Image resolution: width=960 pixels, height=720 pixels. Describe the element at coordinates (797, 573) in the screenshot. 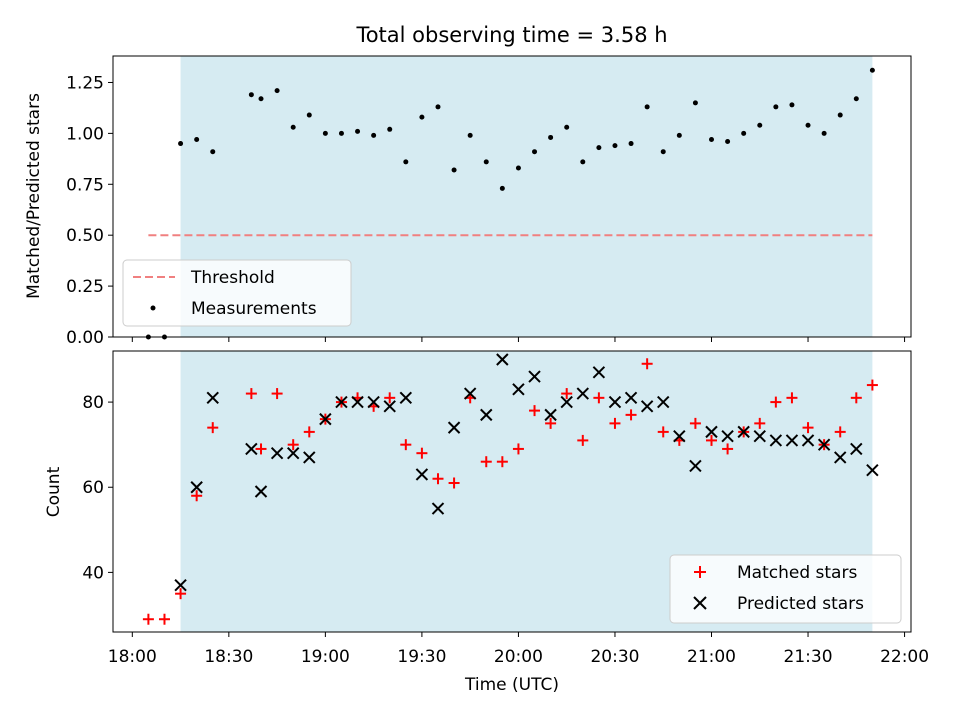

I see `legend-matched-label: Matched stars` at that location.